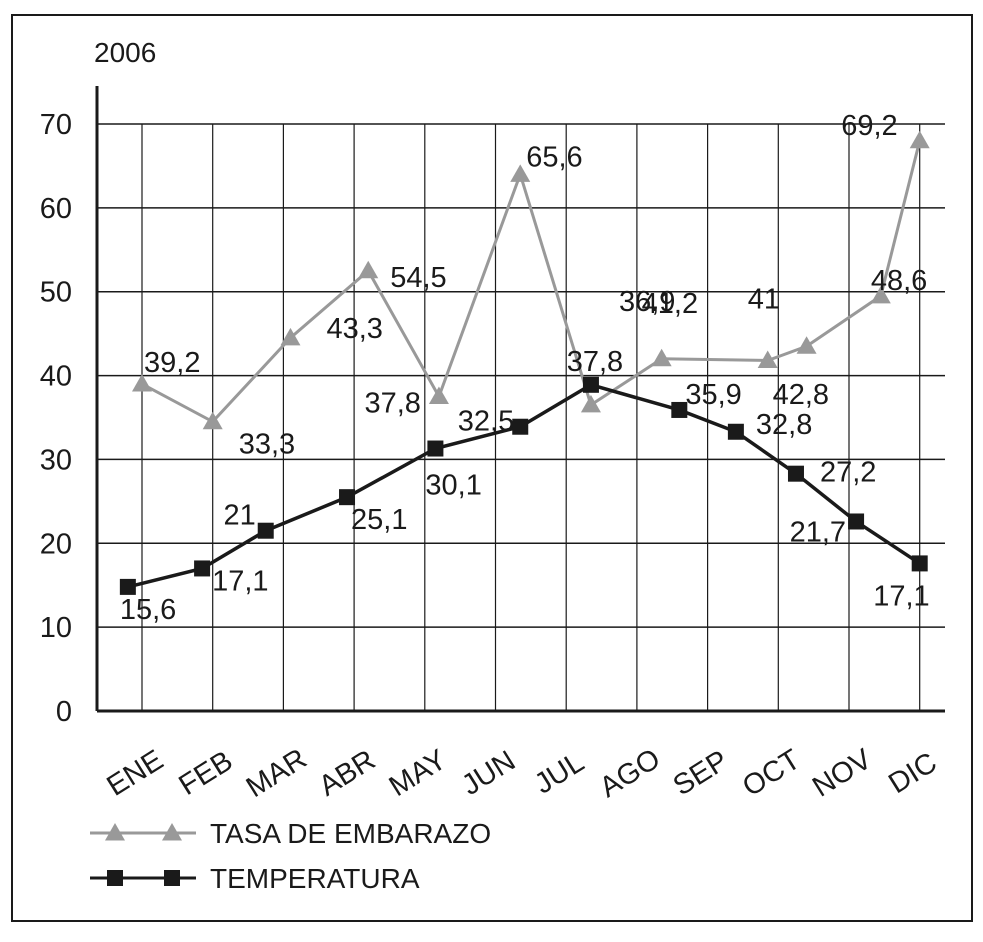 The image size is (983, 942). I want to click on data-label: 54,5, so click(418, 278).